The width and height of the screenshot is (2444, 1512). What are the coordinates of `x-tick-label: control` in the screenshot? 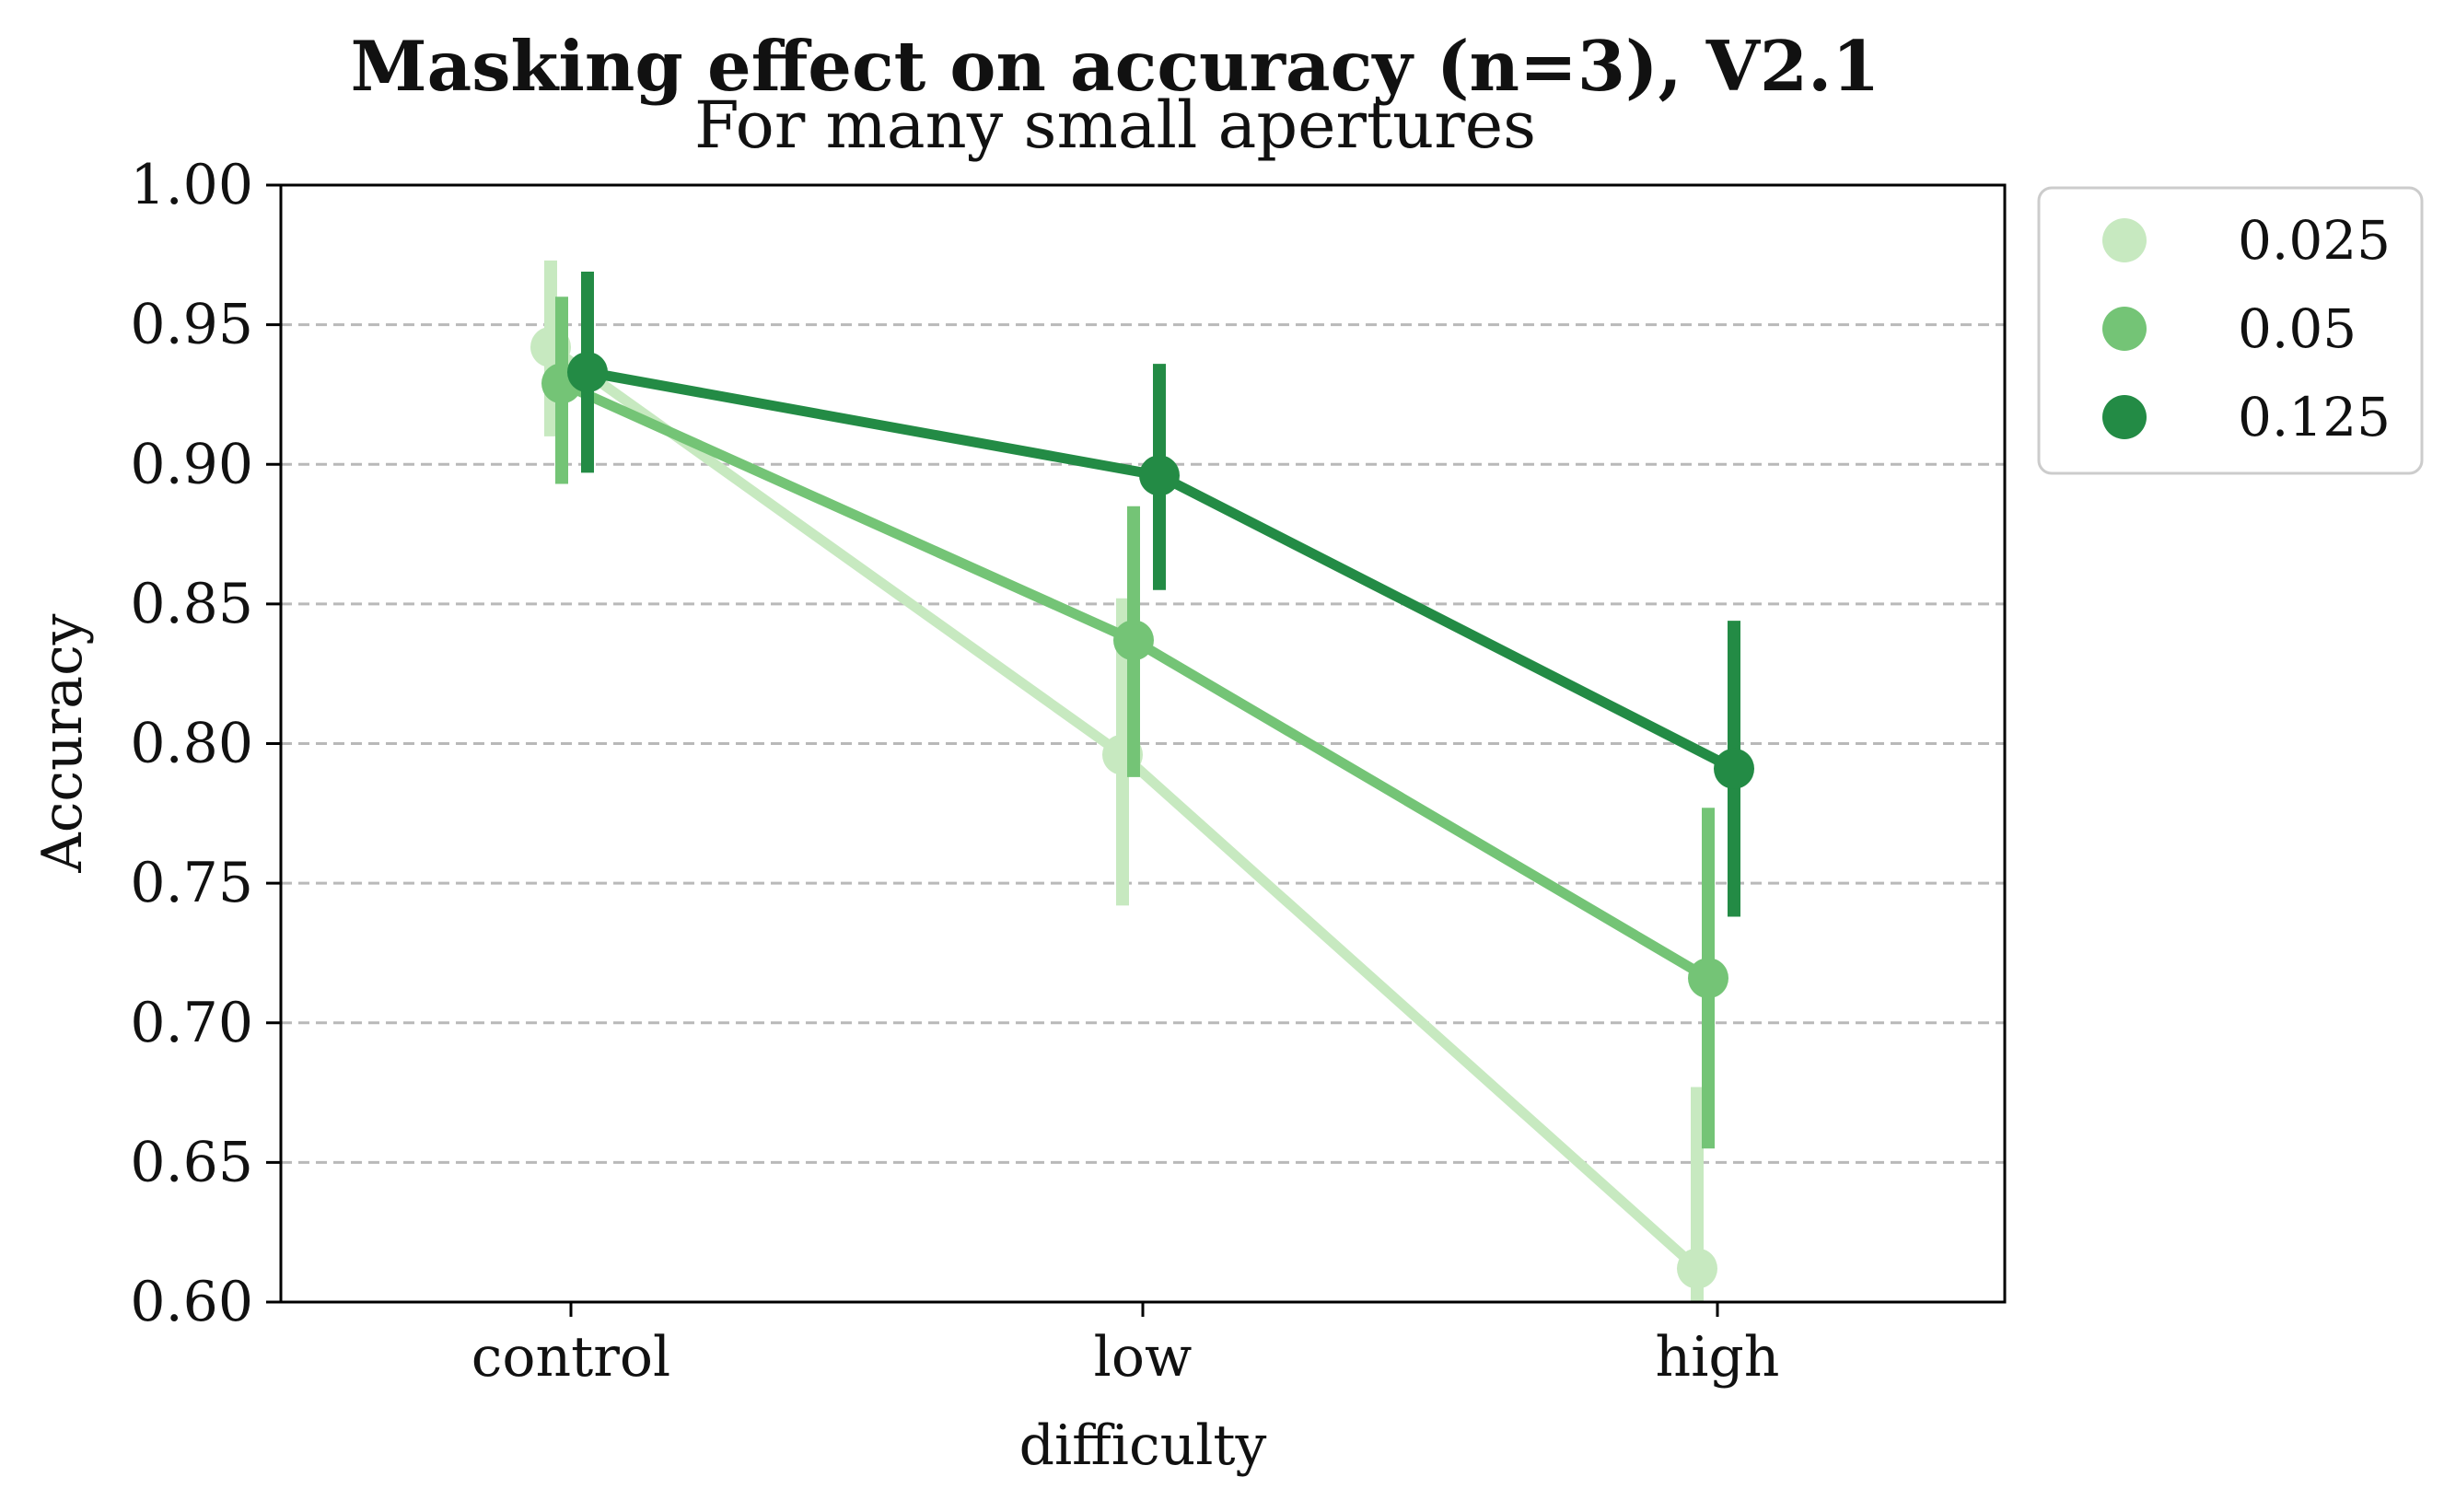 It's located at (570, 1357).